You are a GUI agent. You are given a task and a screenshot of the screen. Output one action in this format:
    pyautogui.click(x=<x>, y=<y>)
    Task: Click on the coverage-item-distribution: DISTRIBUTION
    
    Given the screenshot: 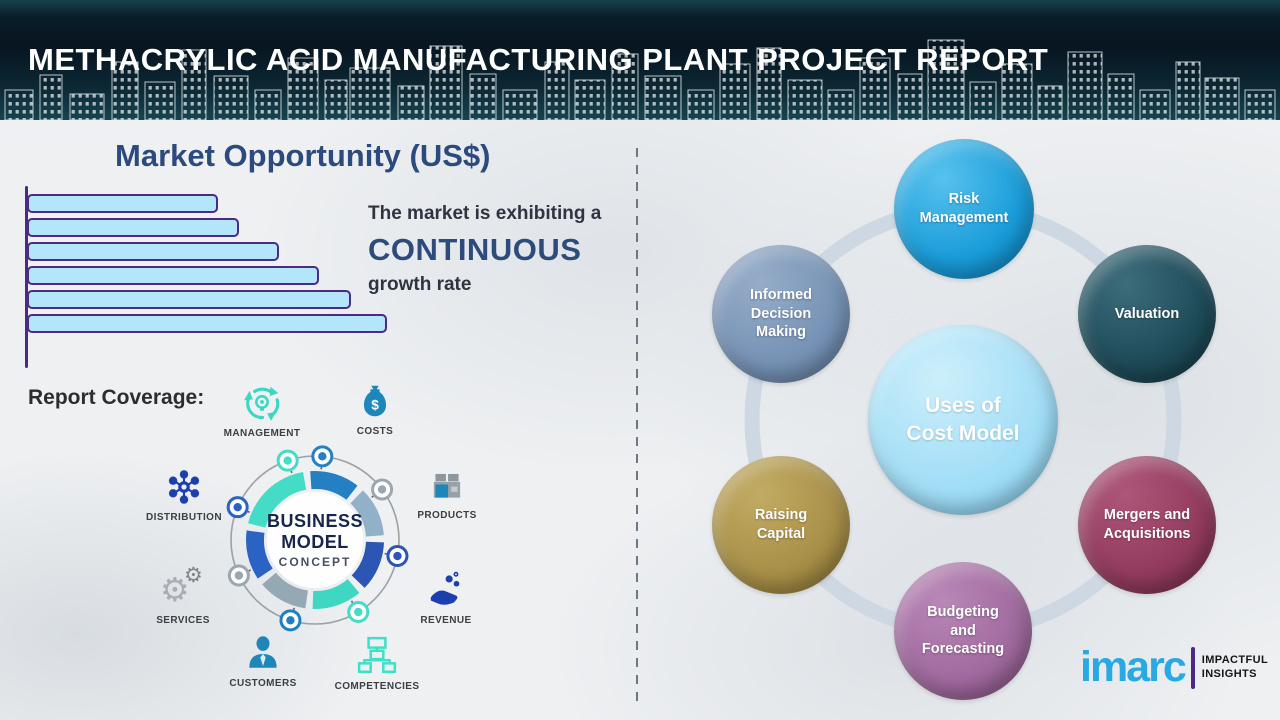 What is the action you would take?
    pyautogui.click(x=184, y=494)
    